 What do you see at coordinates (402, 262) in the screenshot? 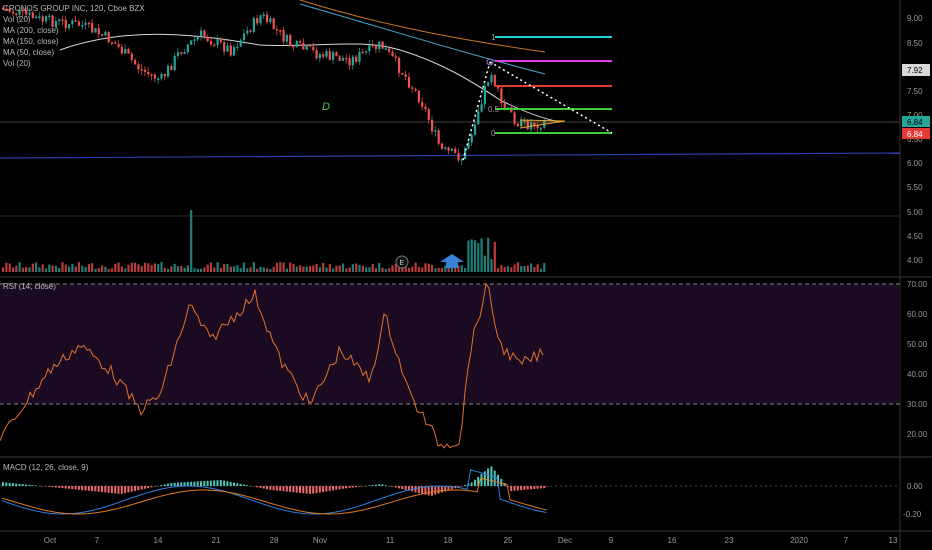
I see `earnings-marker` at bounding box center [402, 262].